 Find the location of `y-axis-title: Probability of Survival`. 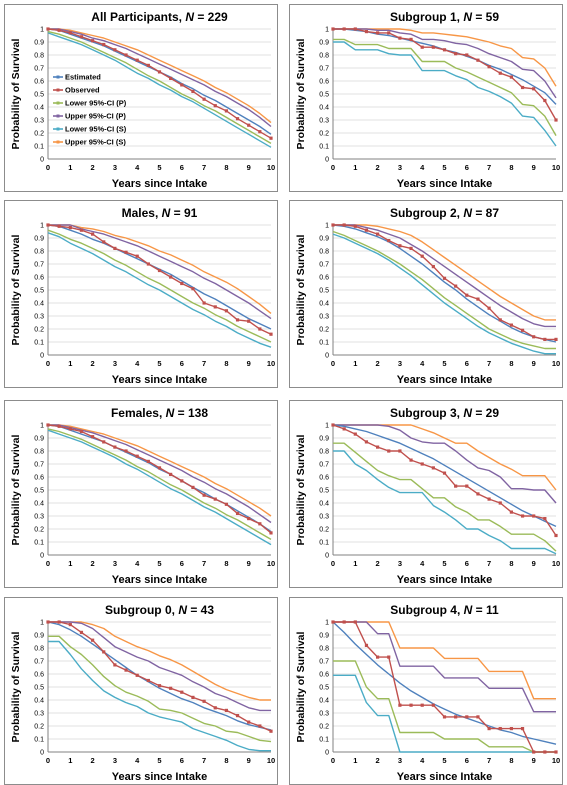

y-axis-title: Probability of Survival is located at coordinates (301, 489).